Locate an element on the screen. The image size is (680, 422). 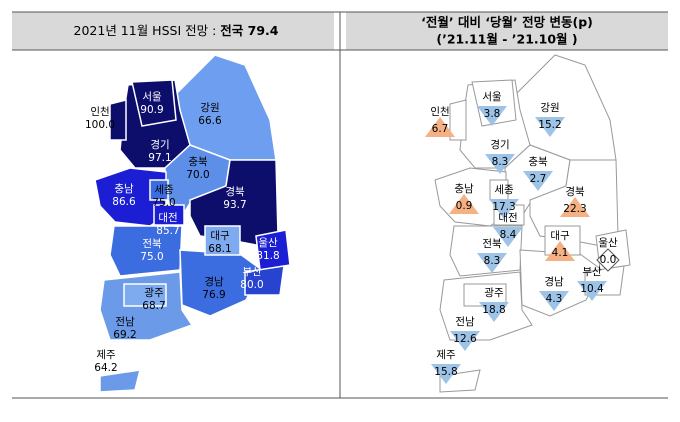
region-value: 69.2 is located at coordinates (124, 335).